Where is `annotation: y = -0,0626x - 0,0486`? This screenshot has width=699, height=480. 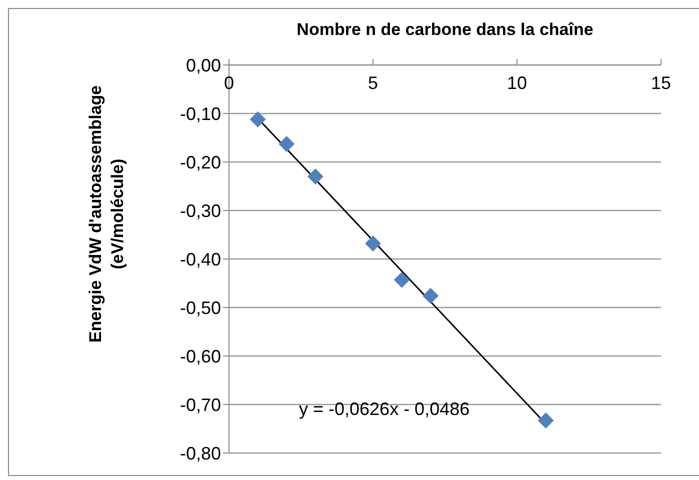
annotation: y = -0,0626x - 0,0486 is located at coordinates (384, 409).